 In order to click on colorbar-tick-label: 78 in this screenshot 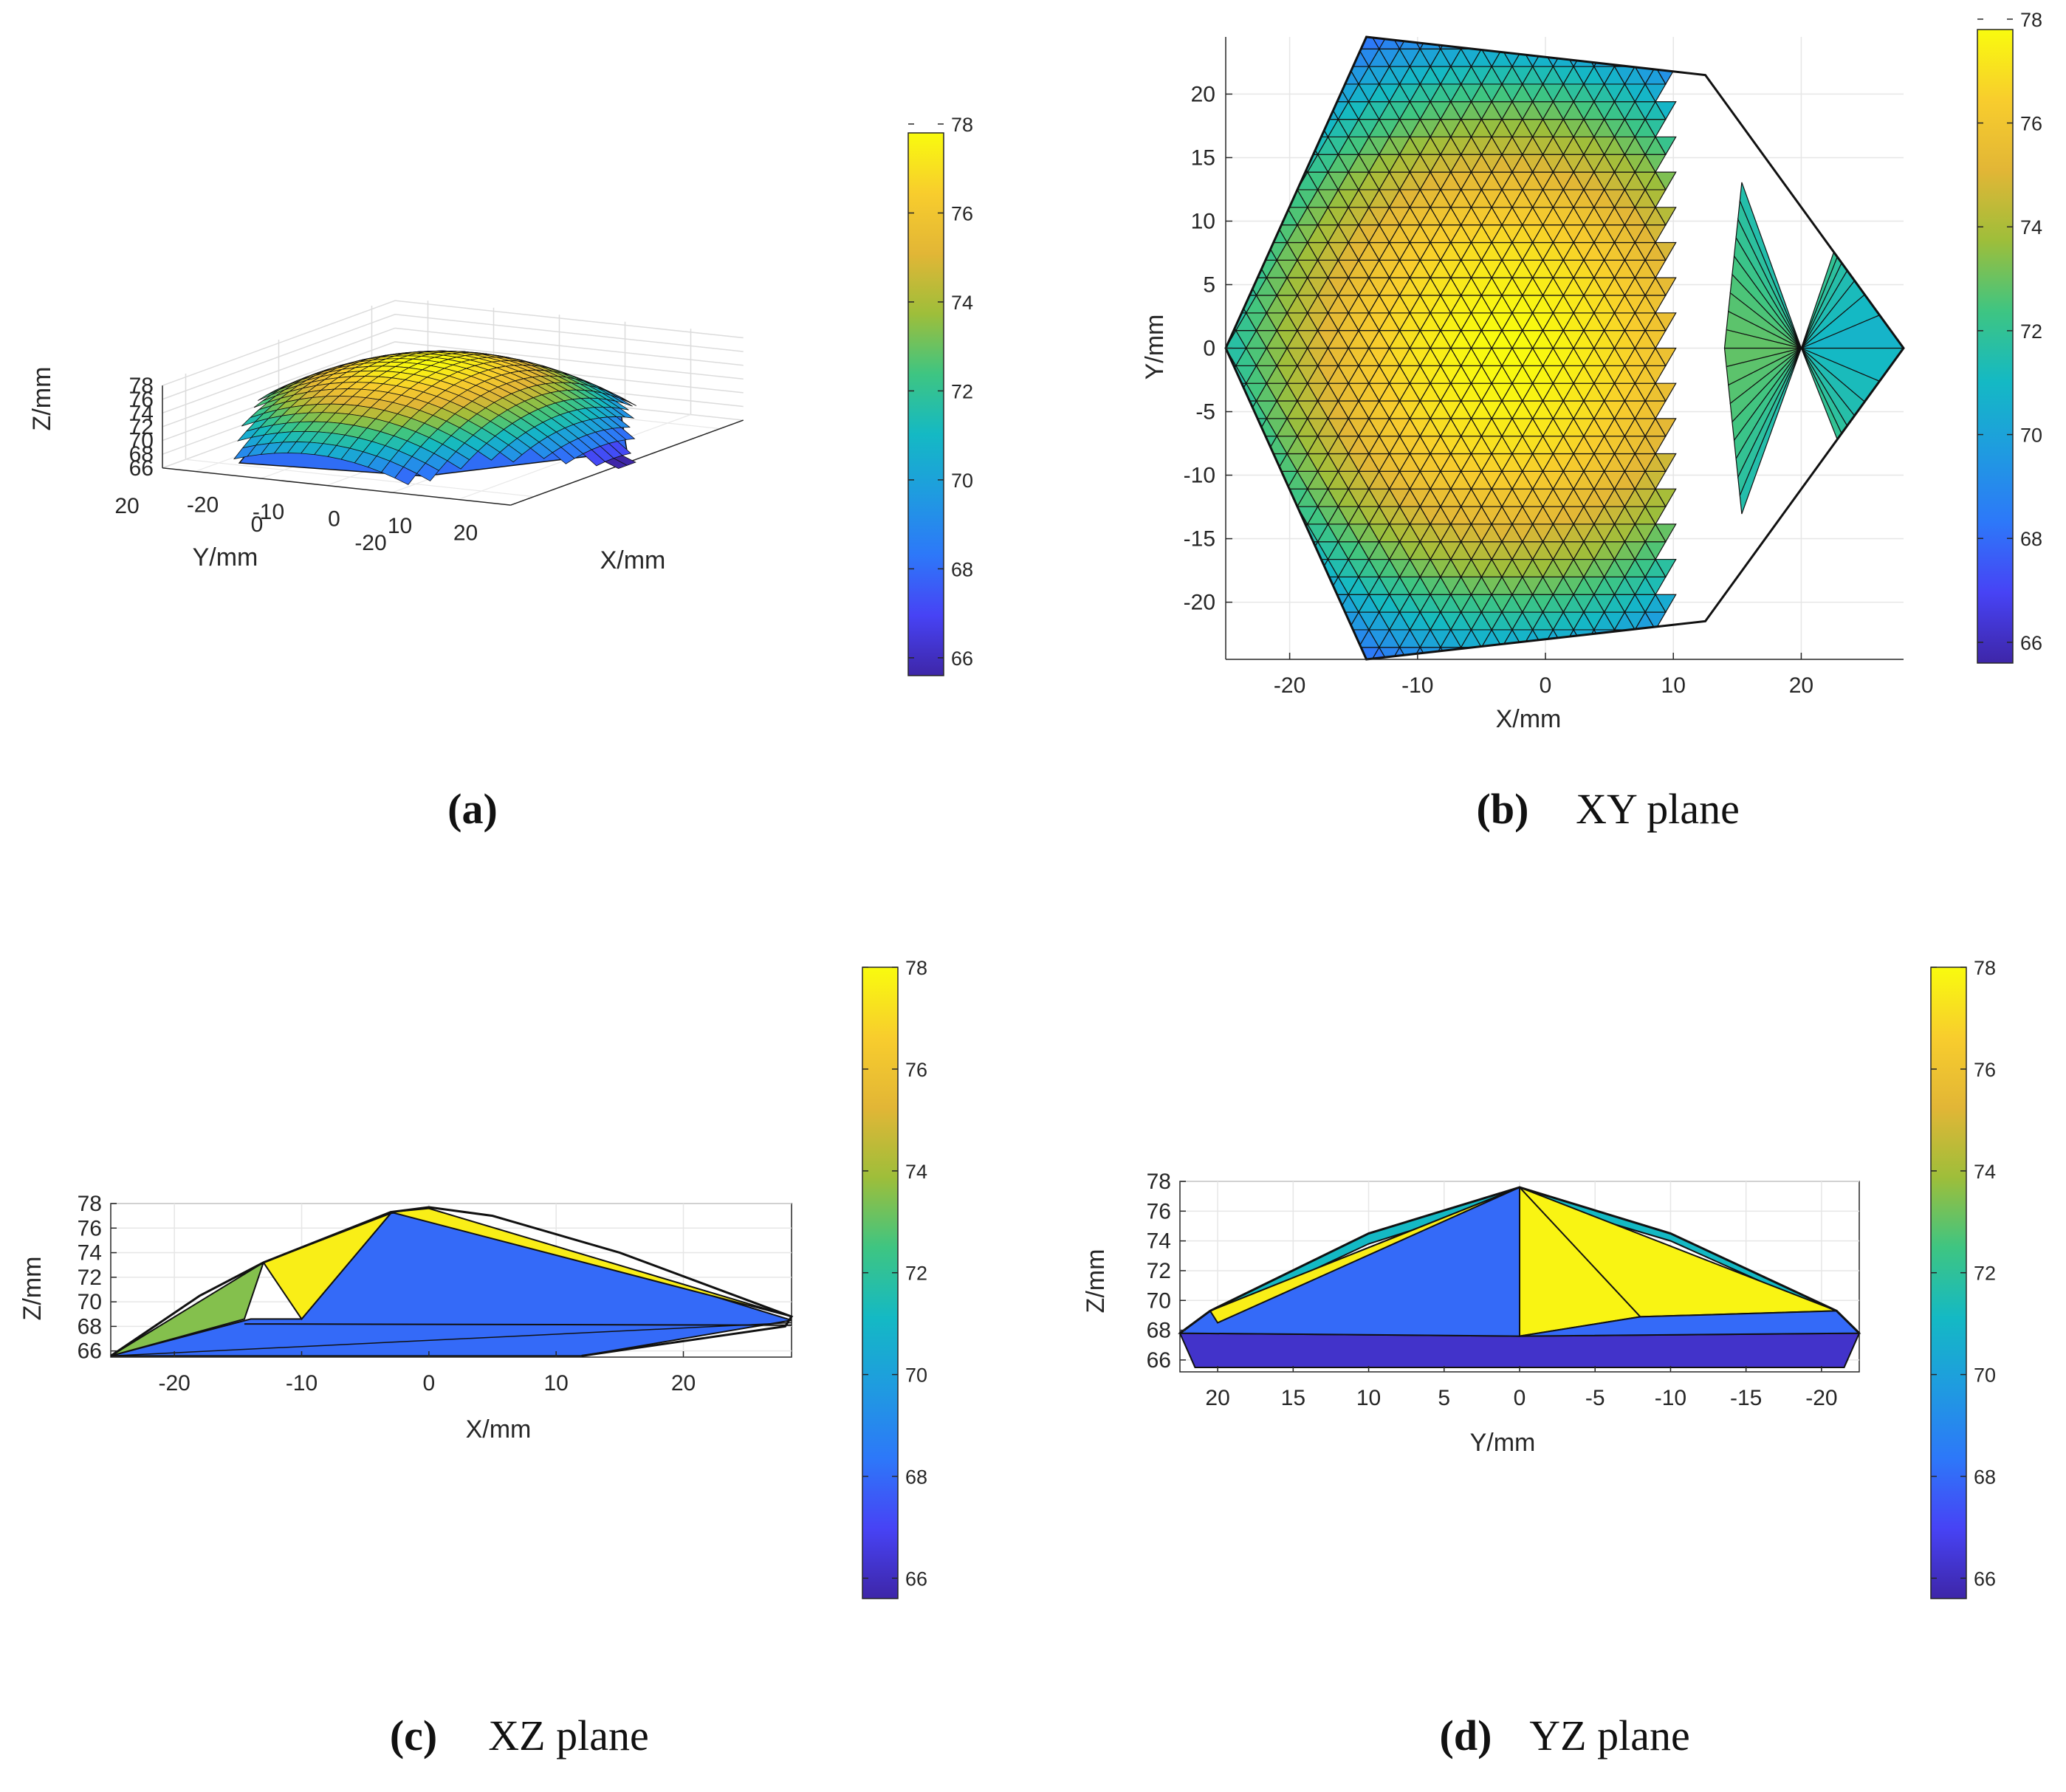, I will do `click(962, 125)`.